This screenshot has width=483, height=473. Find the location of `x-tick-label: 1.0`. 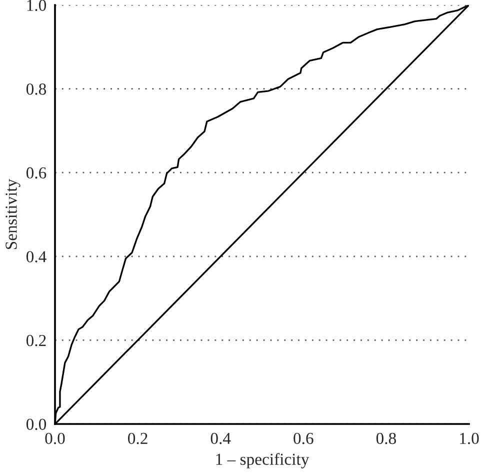

x-tick-label: 1.0 is located at coordinates (469, 438).